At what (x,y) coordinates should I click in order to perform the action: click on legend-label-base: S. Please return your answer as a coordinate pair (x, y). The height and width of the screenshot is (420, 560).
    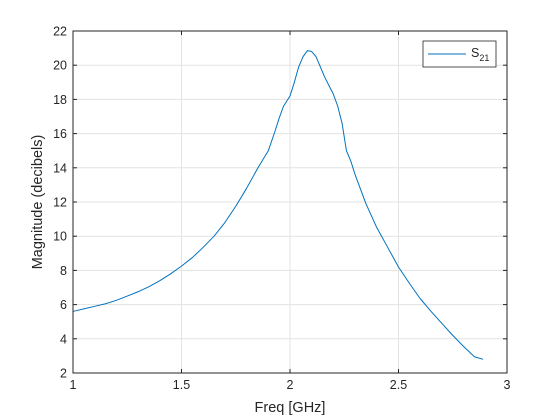
    Looking at the image, I should click on (475, 53).